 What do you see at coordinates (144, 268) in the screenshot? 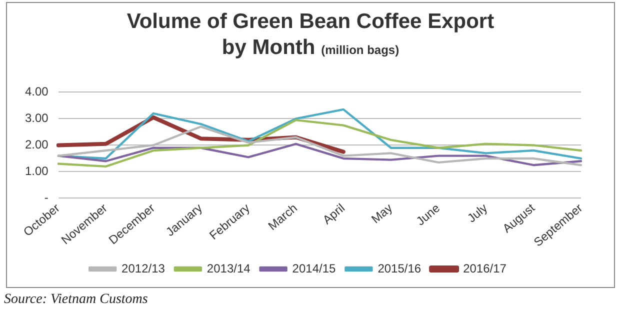
I see `legend-label: 2012/13` at bounding box center [144, 268].